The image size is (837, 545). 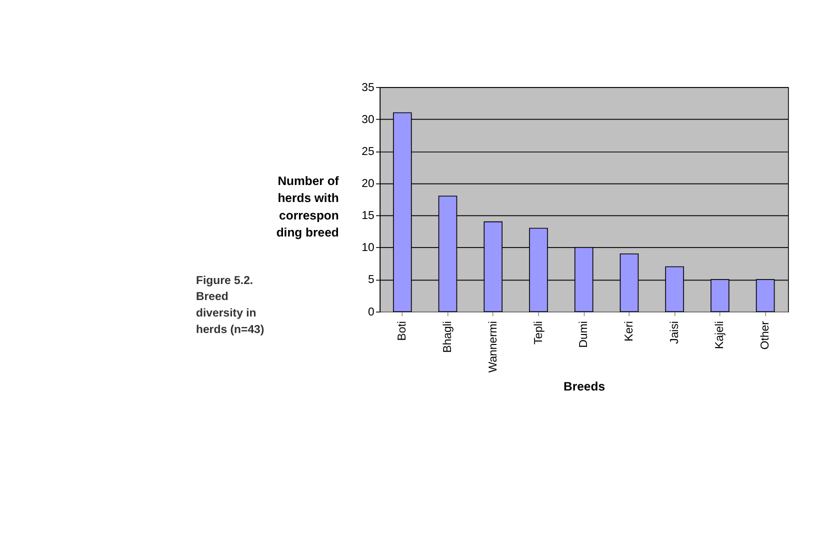 I want to click on x-tick-label: Dumi, so click(x=584, y=334).